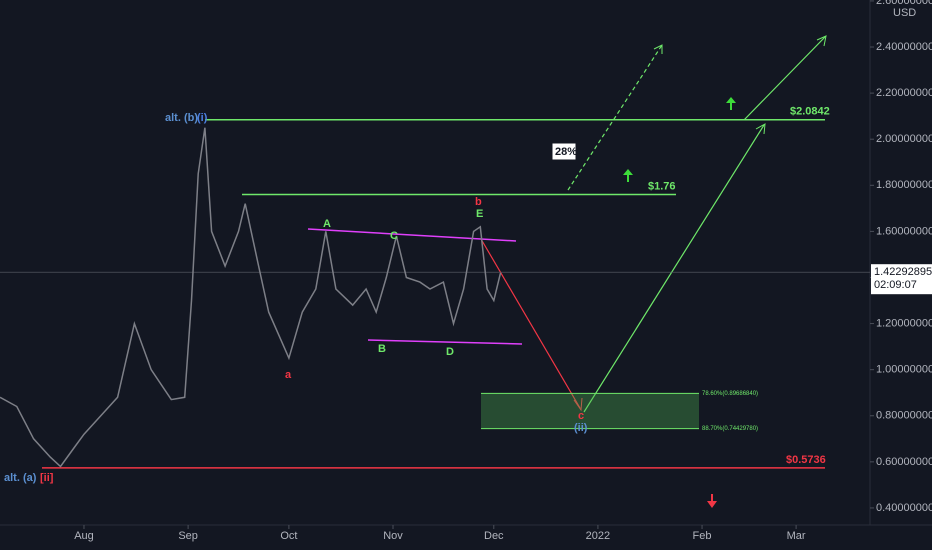 This screenshot has height=550, width=932. Describe the element at coordinates (730, 429) in the screenshot. I see `fib-label: 88.70%(0.74429780)` at that location.